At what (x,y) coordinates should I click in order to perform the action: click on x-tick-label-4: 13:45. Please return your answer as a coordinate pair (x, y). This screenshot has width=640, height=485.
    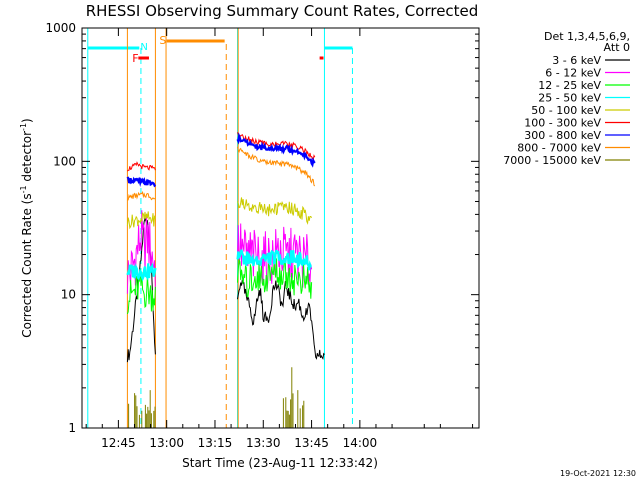
    Looking at the image, I should click on (311, 443).